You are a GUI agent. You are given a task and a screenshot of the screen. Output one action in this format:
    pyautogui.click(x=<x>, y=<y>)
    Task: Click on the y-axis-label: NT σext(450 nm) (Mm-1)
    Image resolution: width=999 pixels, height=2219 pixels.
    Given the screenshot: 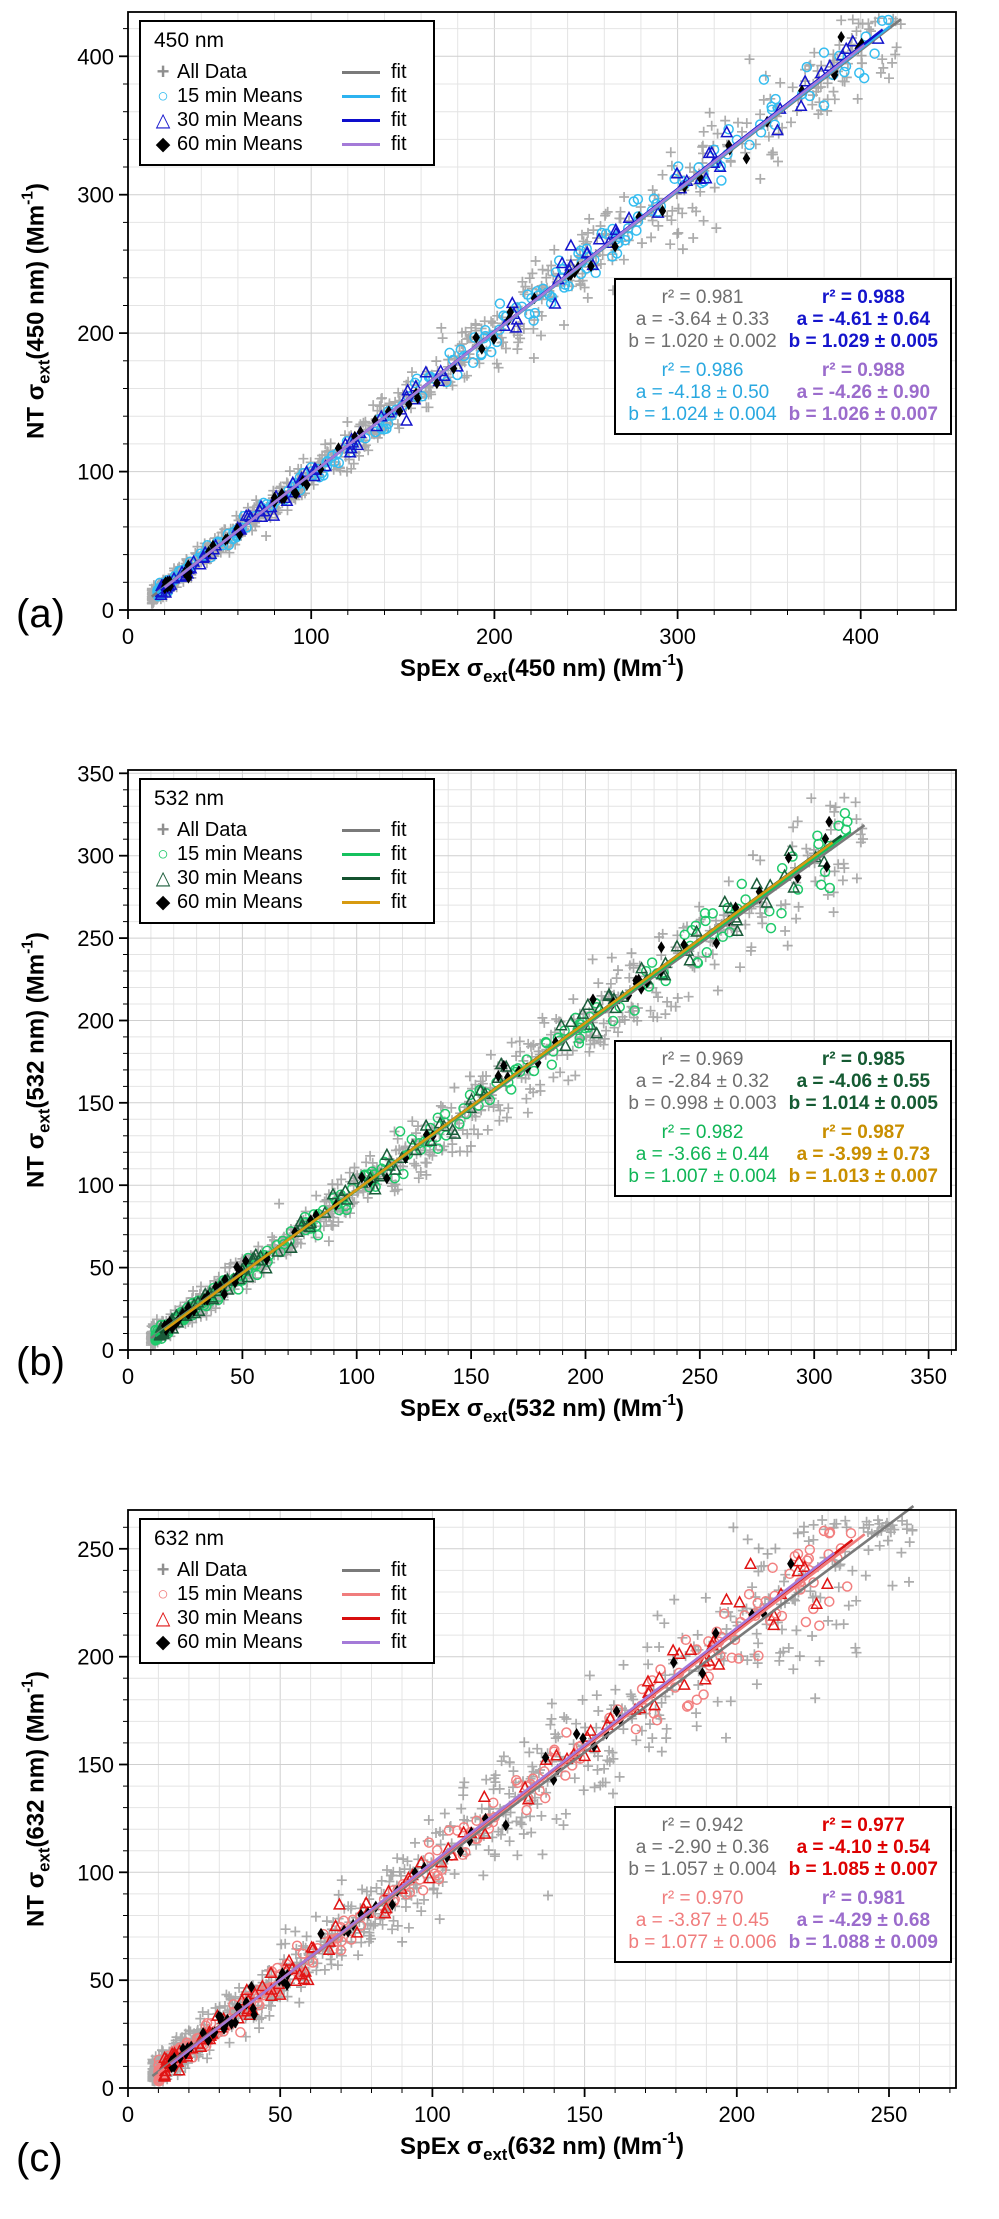 What is the action you would take?
    pyautogui.click(x=37, y=311)
    